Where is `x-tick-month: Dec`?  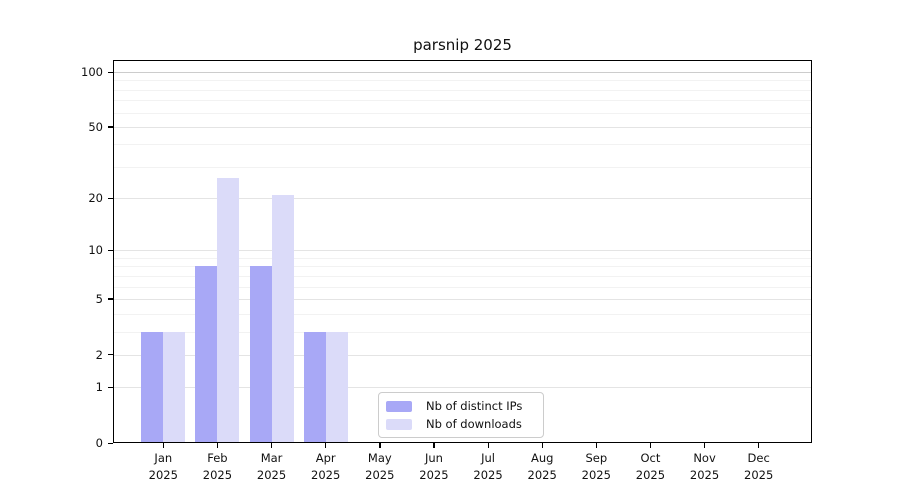 x-tick-month: Dec is located at coordinates (758, 458).